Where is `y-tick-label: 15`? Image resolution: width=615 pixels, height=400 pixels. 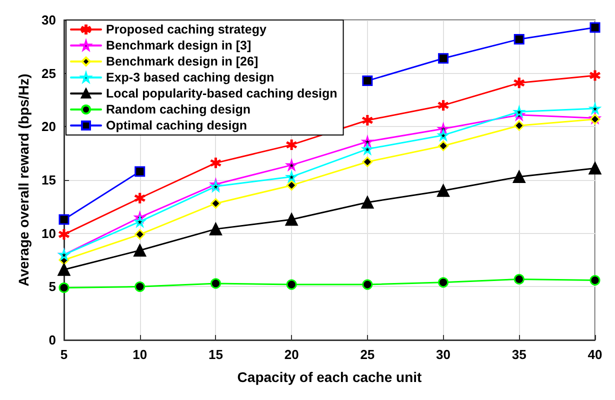
y-tick-label: 15 is located at coordinates (49, 180).